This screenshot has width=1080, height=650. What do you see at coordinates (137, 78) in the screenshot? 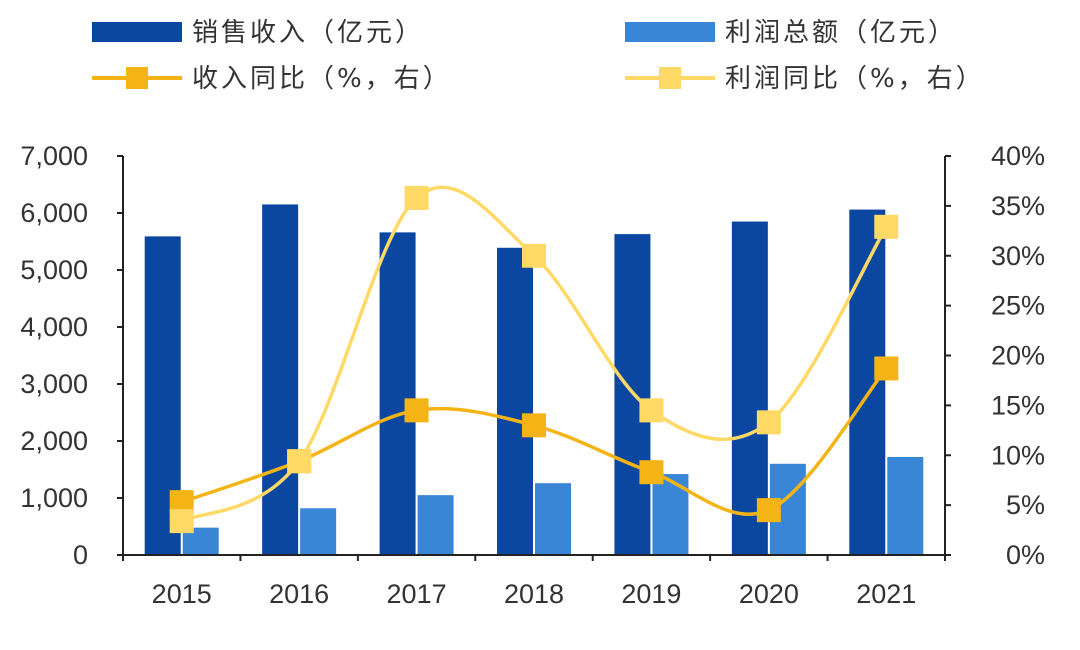
I see `legend-marker-revenue-yoy` at bounding box center [137, 78].